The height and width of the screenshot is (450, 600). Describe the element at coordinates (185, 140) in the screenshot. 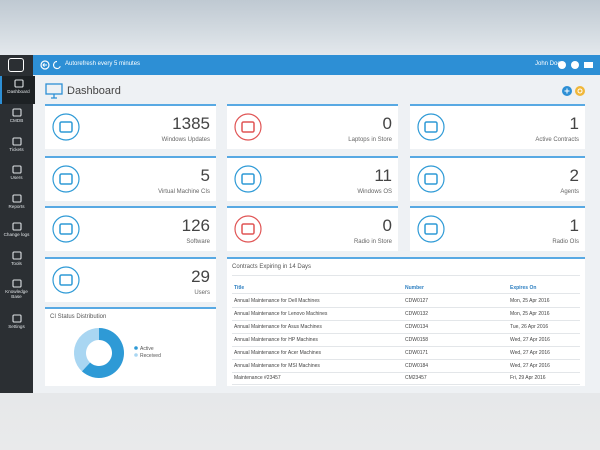

I see `card-label: Windows Updates` at that location.